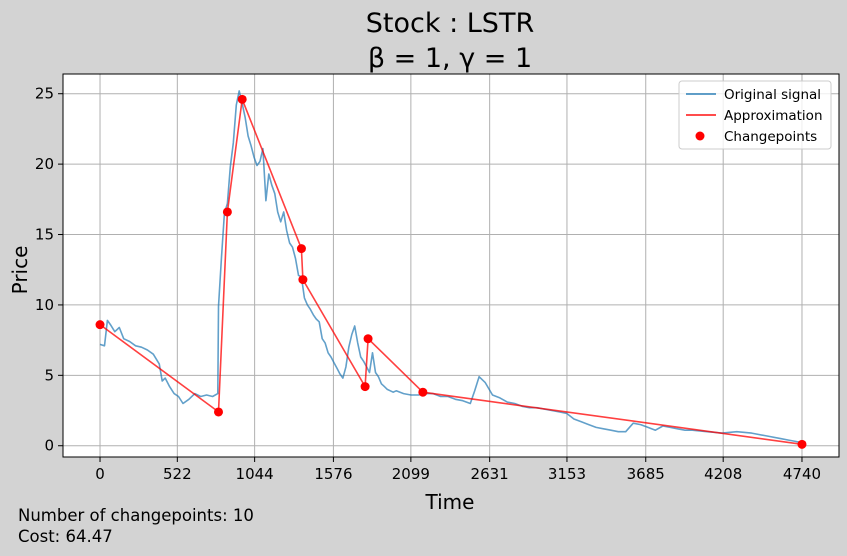 Image resolution: width=847 pixels, height=556 pixels. What do you see at coordinates (567, 474) in the screenshot?
I see `x-tick-label: 3153` at bounding box center [567, 474].